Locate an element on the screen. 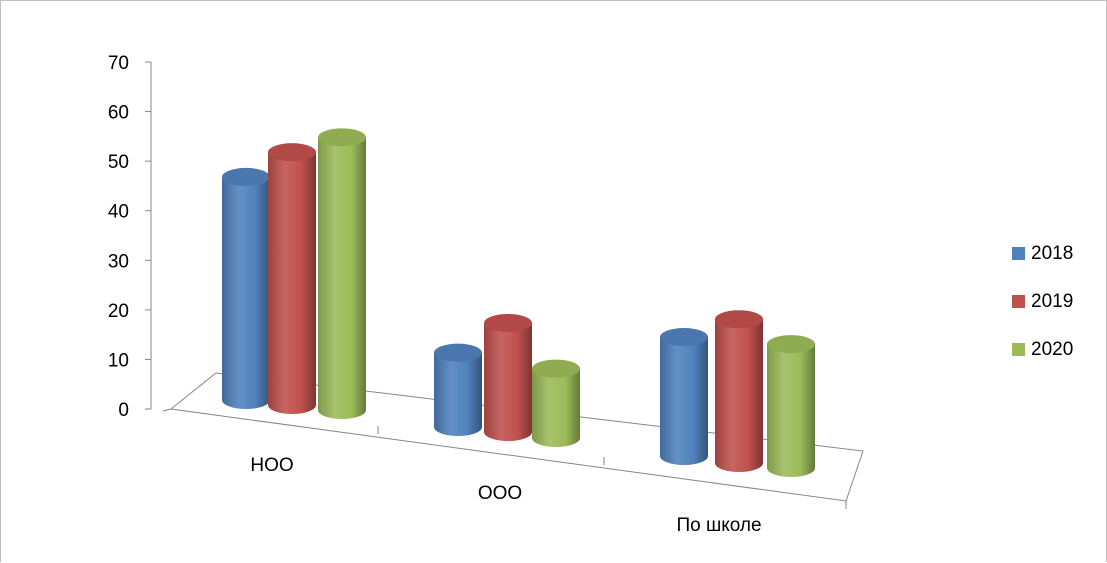 The height and width of the screenshot is (563, 1107). floor-outline is located at coordinates (516, 437).